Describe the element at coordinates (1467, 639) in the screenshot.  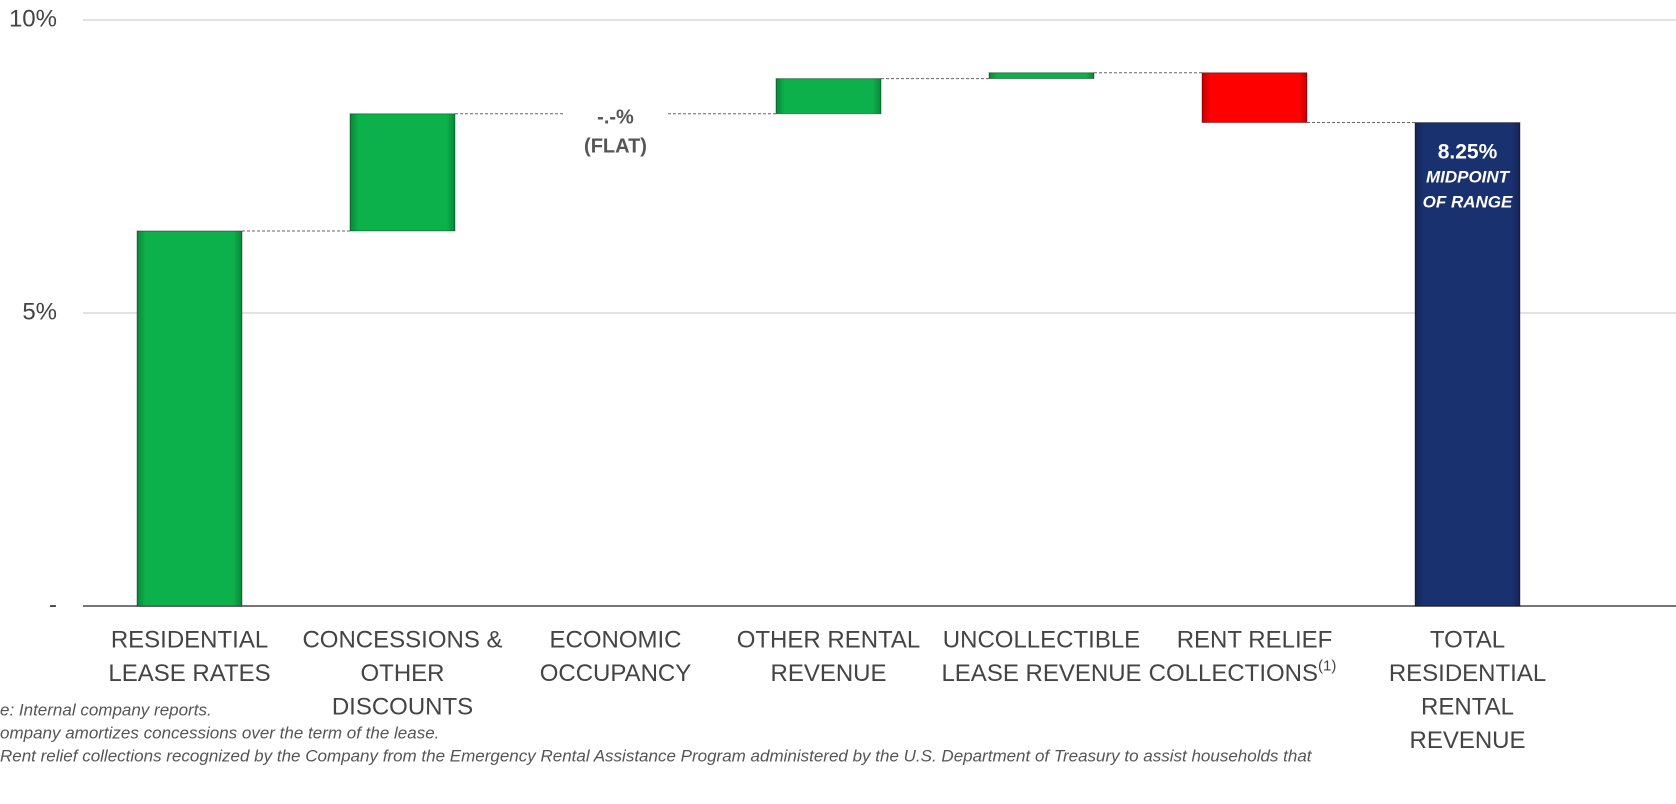
I see `x-tick-label: TOTAL` at that location.